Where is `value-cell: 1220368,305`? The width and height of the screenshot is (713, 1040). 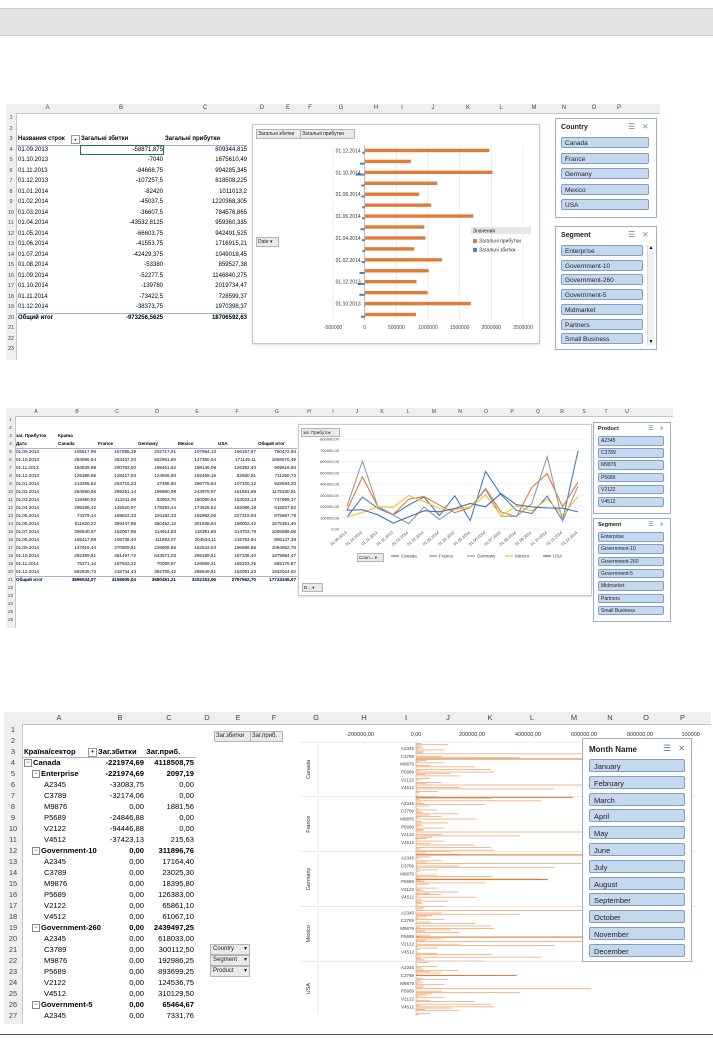 value-cell: 1220368,305 is located at coordinates (229, 202).